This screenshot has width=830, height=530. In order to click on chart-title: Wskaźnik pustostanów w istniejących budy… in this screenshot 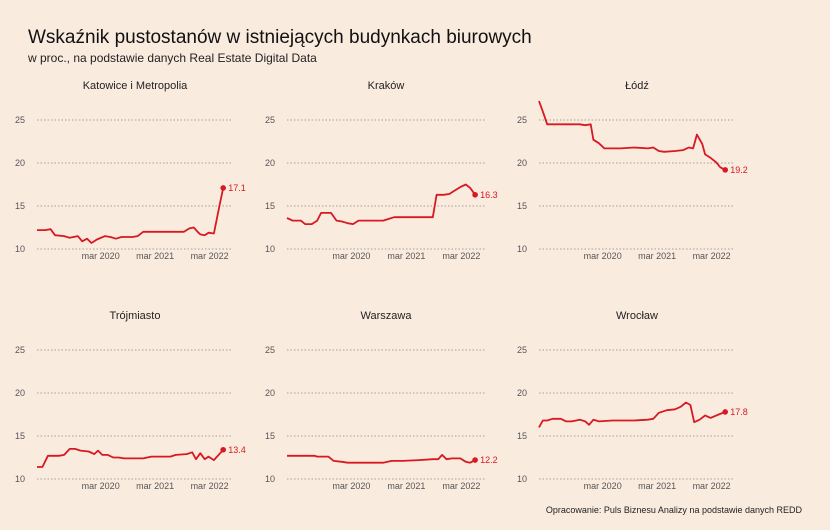, I will do `click(280, 37)`.